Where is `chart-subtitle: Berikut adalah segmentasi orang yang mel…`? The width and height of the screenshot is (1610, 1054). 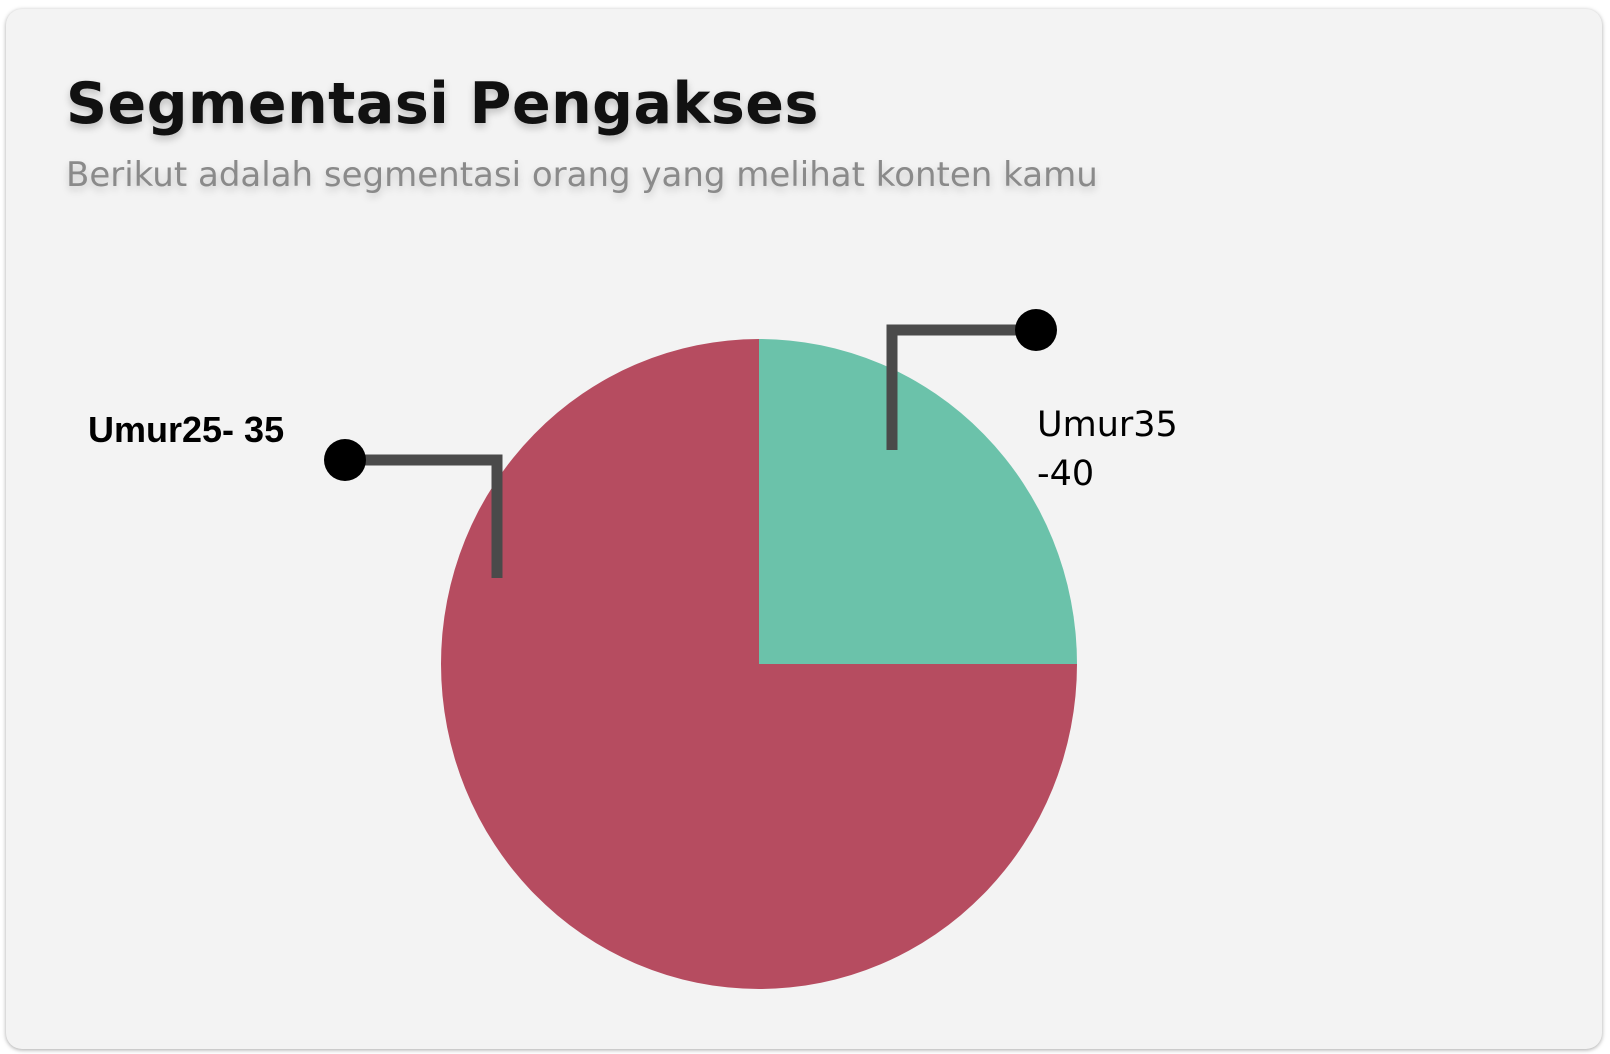
chart-subtitle: Berikut adalah segmentasi orang yang mel… is located at coordinates (582, 175).